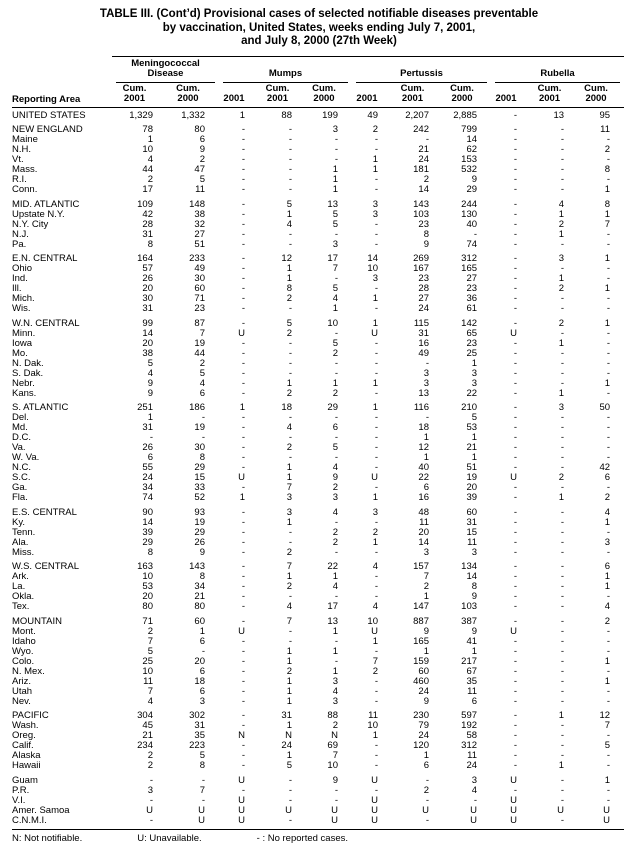  Describe the element at coordinates (469, 323) in the screenshot. I see `value-cell: 142` at that location.